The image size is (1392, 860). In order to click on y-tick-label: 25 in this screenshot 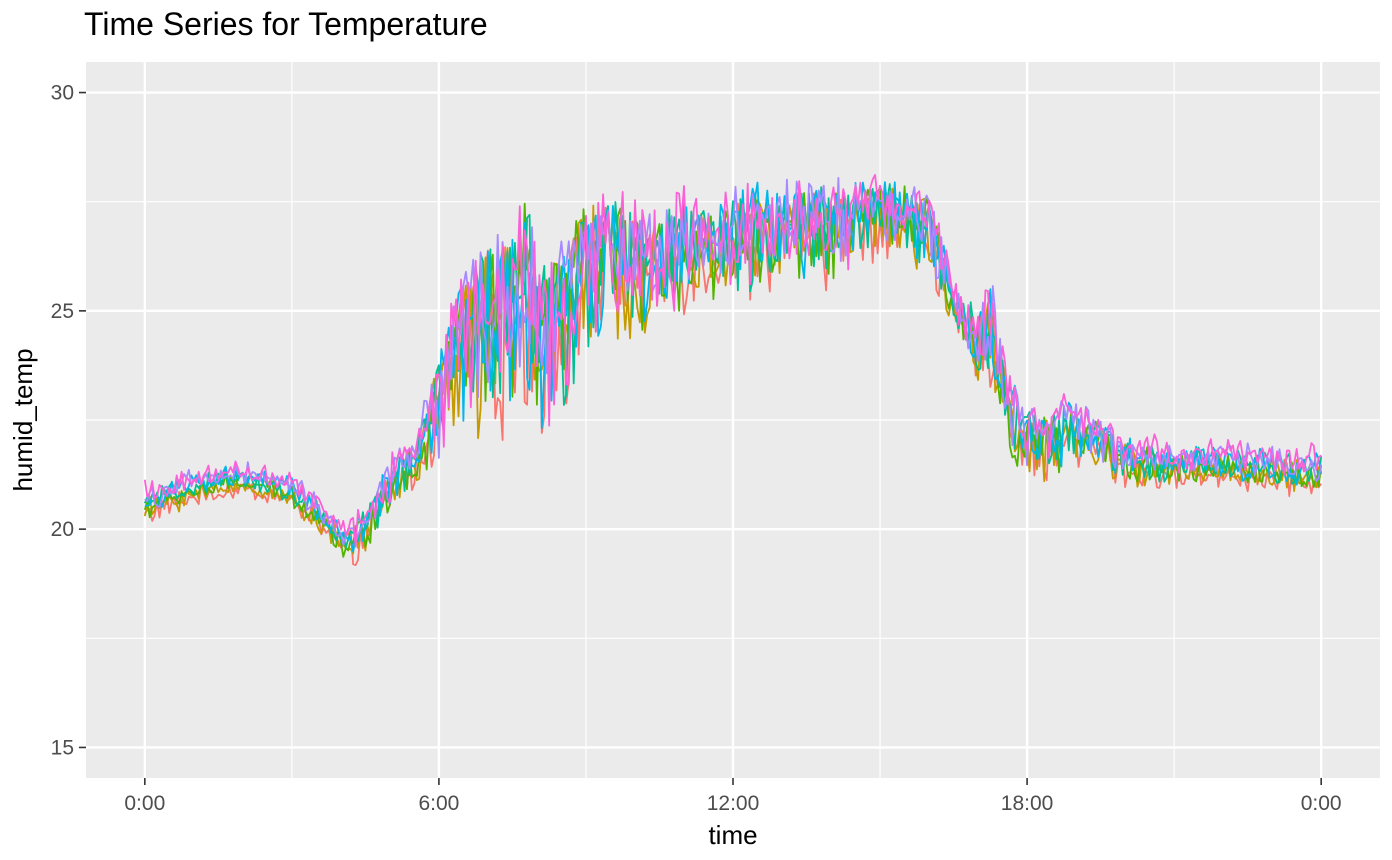, I will do `click(62, 311)`.